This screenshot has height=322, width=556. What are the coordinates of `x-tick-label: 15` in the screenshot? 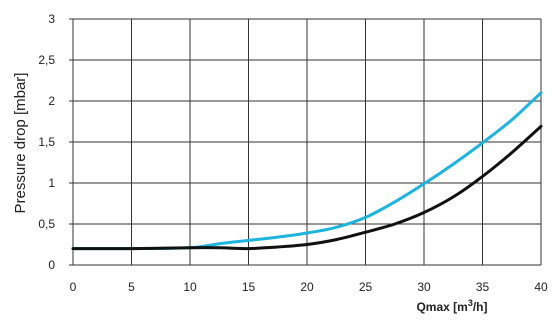 It's located at (249, 287).